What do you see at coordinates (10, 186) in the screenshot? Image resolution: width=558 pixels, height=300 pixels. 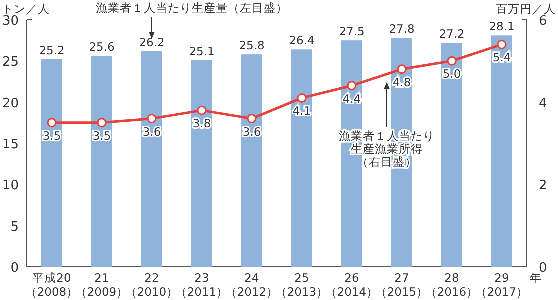 I see `y-tick-label: 10` at bounding box center [10, 186].